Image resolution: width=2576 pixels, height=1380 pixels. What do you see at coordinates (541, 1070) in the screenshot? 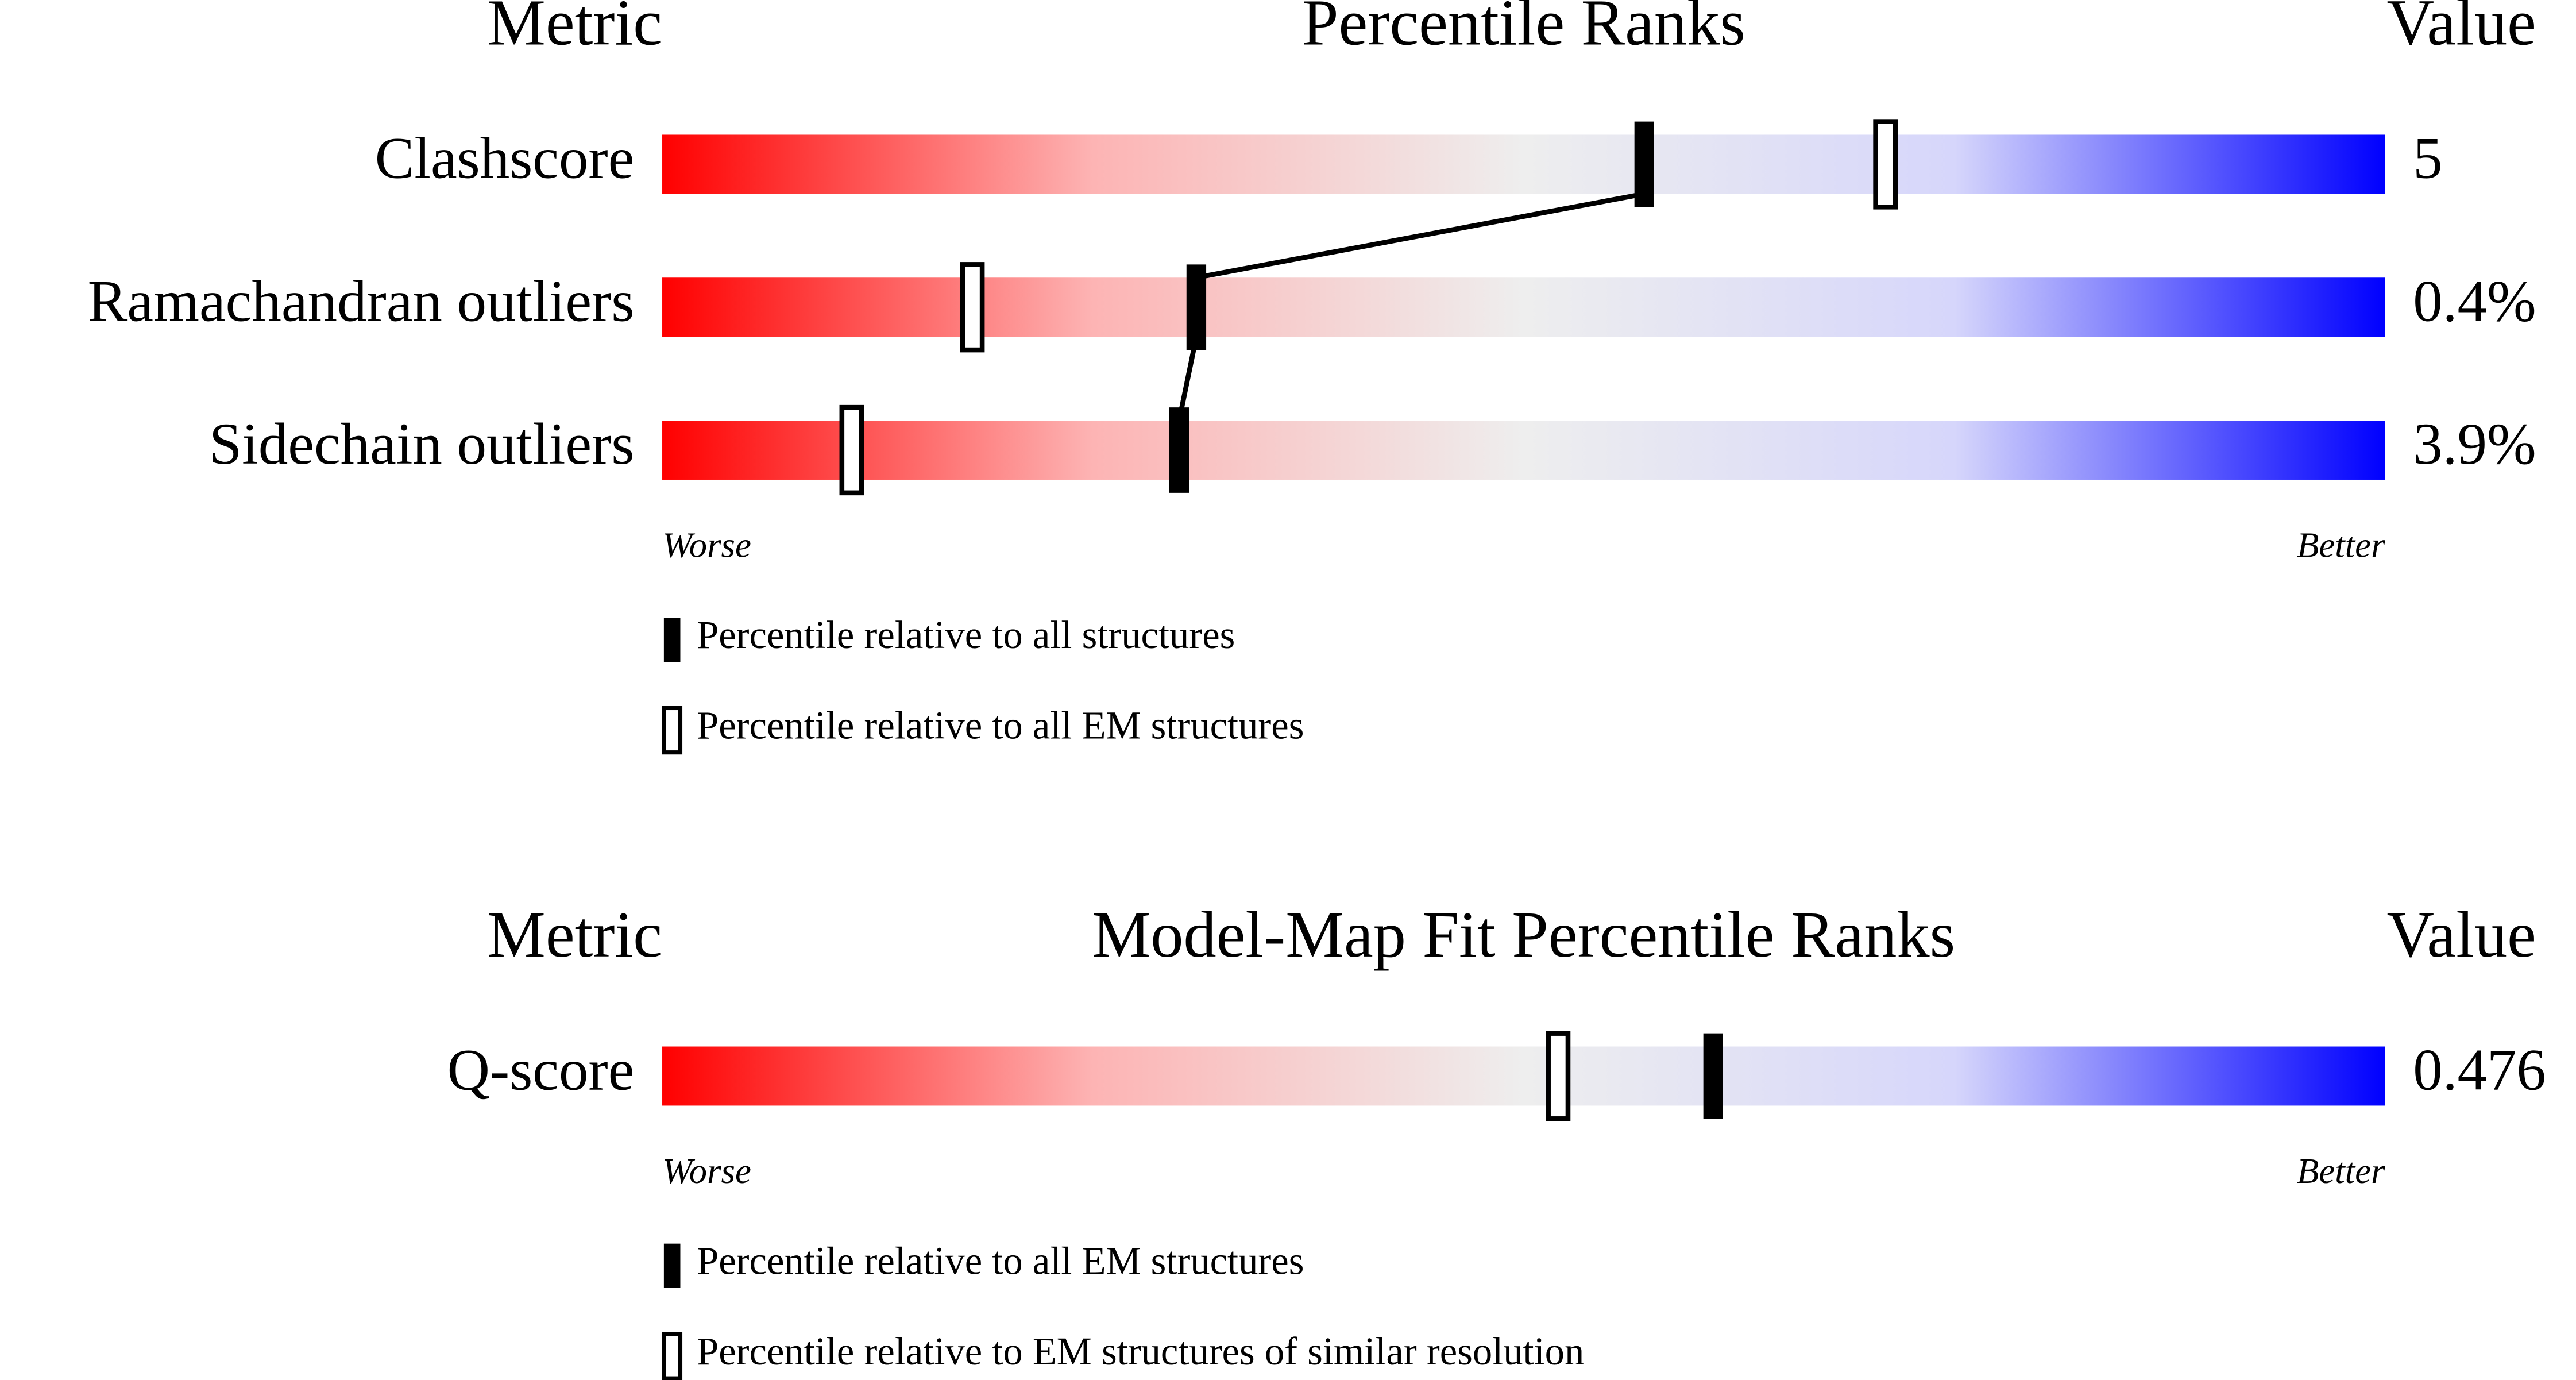
I see `metric-label: Q-score` at bounding box center [541, 1070].